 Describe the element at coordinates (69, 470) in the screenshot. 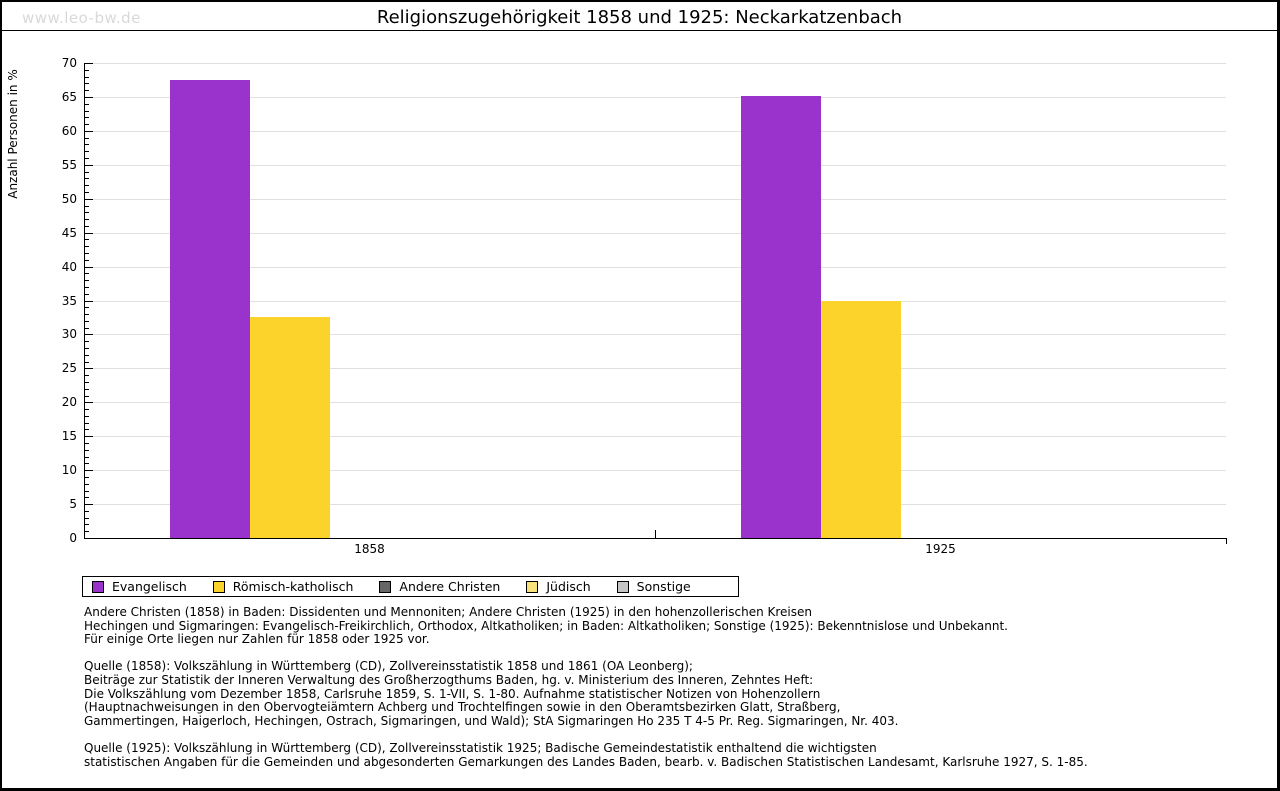

I see `y-tick-label: 10` at that location.